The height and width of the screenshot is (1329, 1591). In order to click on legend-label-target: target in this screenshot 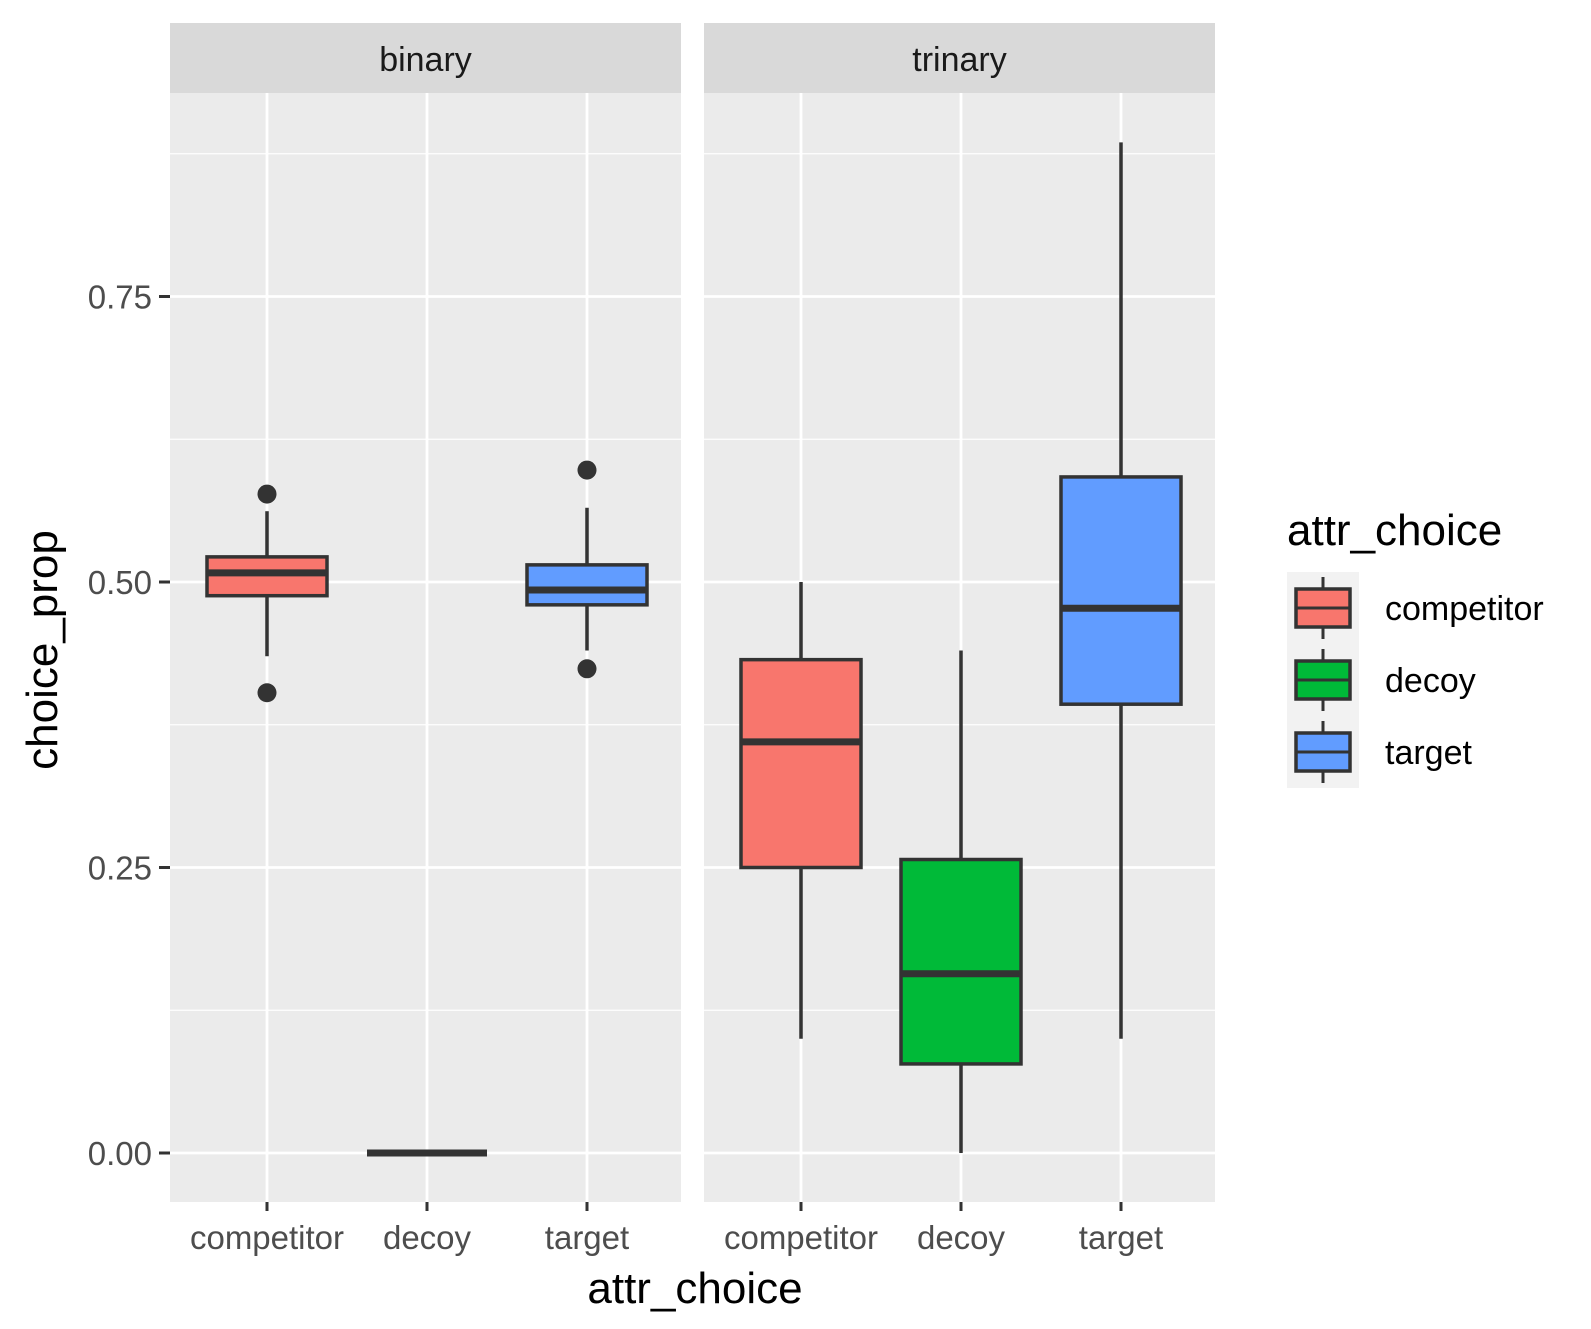, I will do `click(1428, 753)`.